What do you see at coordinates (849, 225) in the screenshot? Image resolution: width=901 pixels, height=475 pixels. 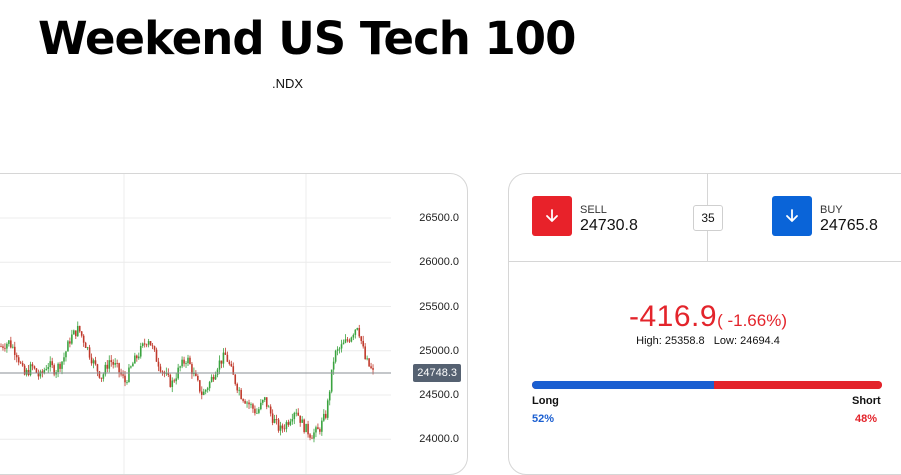 I see `buy-price: 24765.8` at bounding box center [849, 225].